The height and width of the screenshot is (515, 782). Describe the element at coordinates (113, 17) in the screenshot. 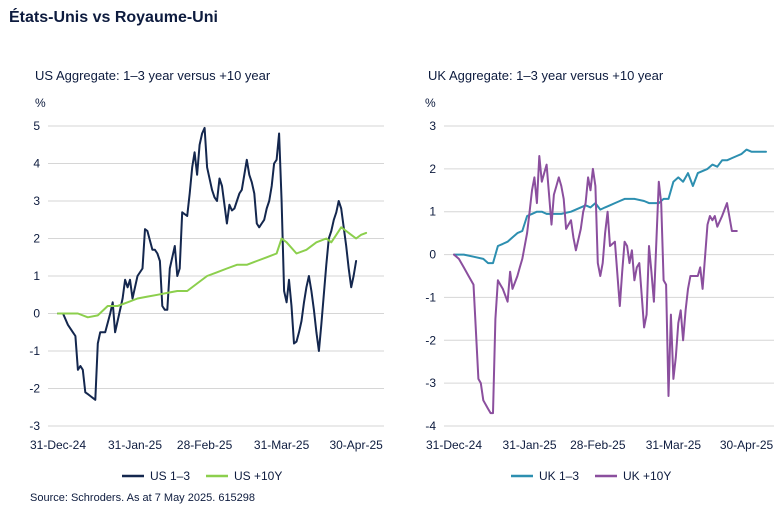

I see `page-title: États-Unis vs Royaume-Uni` at that location.